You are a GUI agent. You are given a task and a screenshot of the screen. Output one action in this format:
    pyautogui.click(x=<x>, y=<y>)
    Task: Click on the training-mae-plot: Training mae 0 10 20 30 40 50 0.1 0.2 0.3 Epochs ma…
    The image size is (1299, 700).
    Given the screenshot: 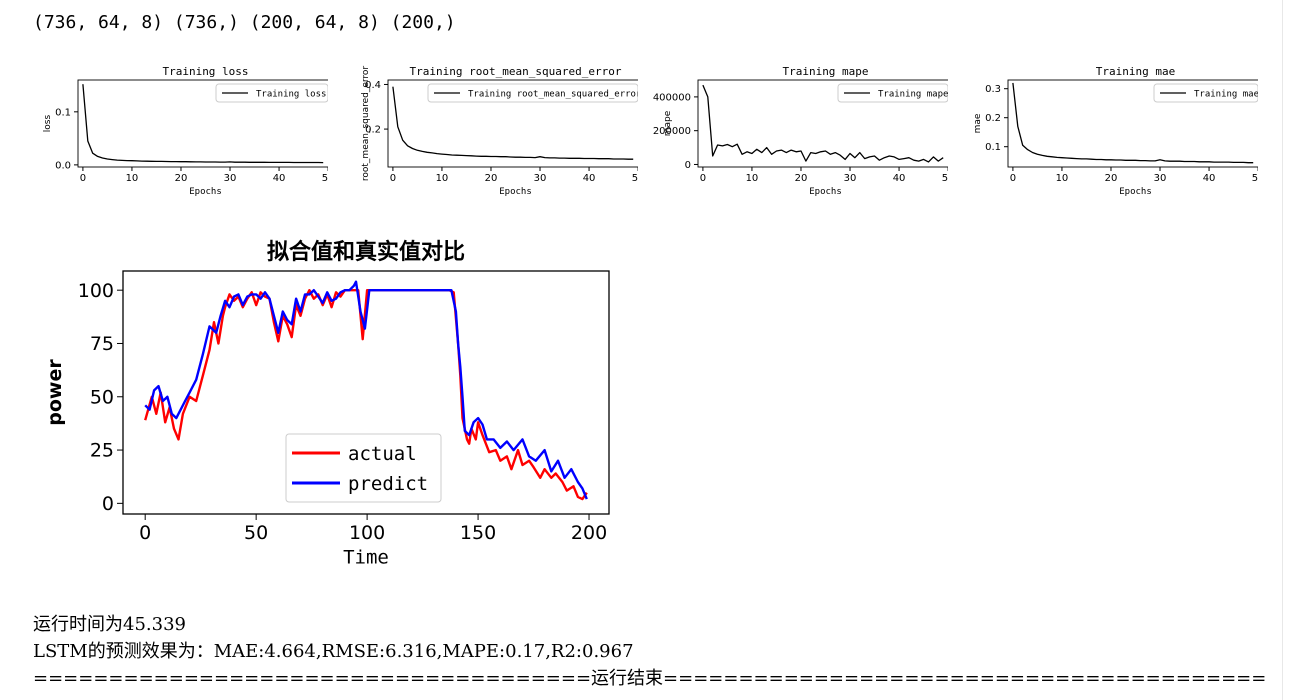 What is the action you would take?
    pyautogui.click(x=1115, y=131)
    